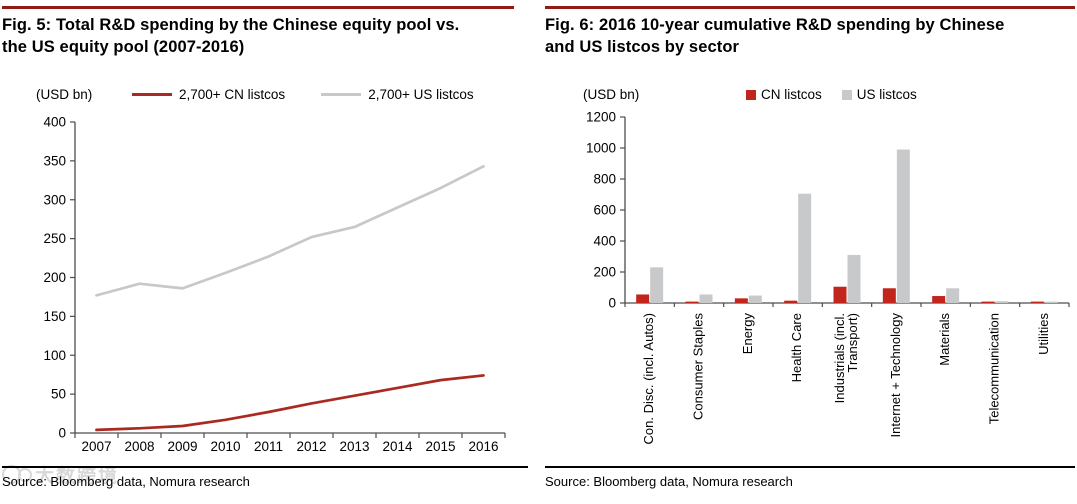  Describe the element at coordinates (604, 210) in the screenshot. I see `y-tick-label: 600` at that location.